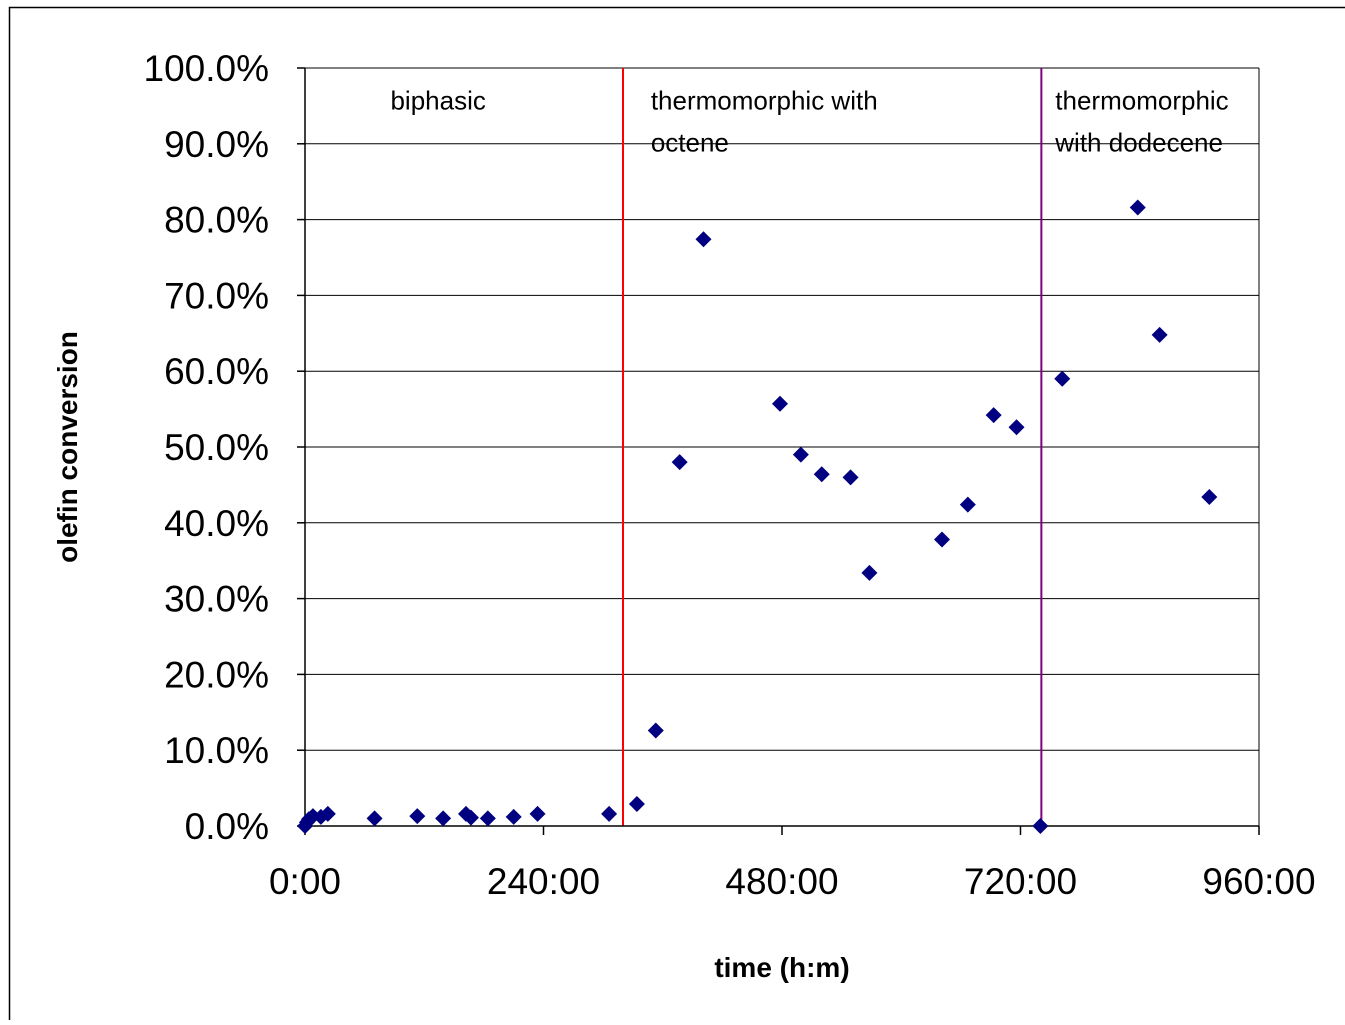  Describe the element at coordinates (764, 122) in the screenshot. I see `phase-annotation: thermomorphic with octene` at that location.